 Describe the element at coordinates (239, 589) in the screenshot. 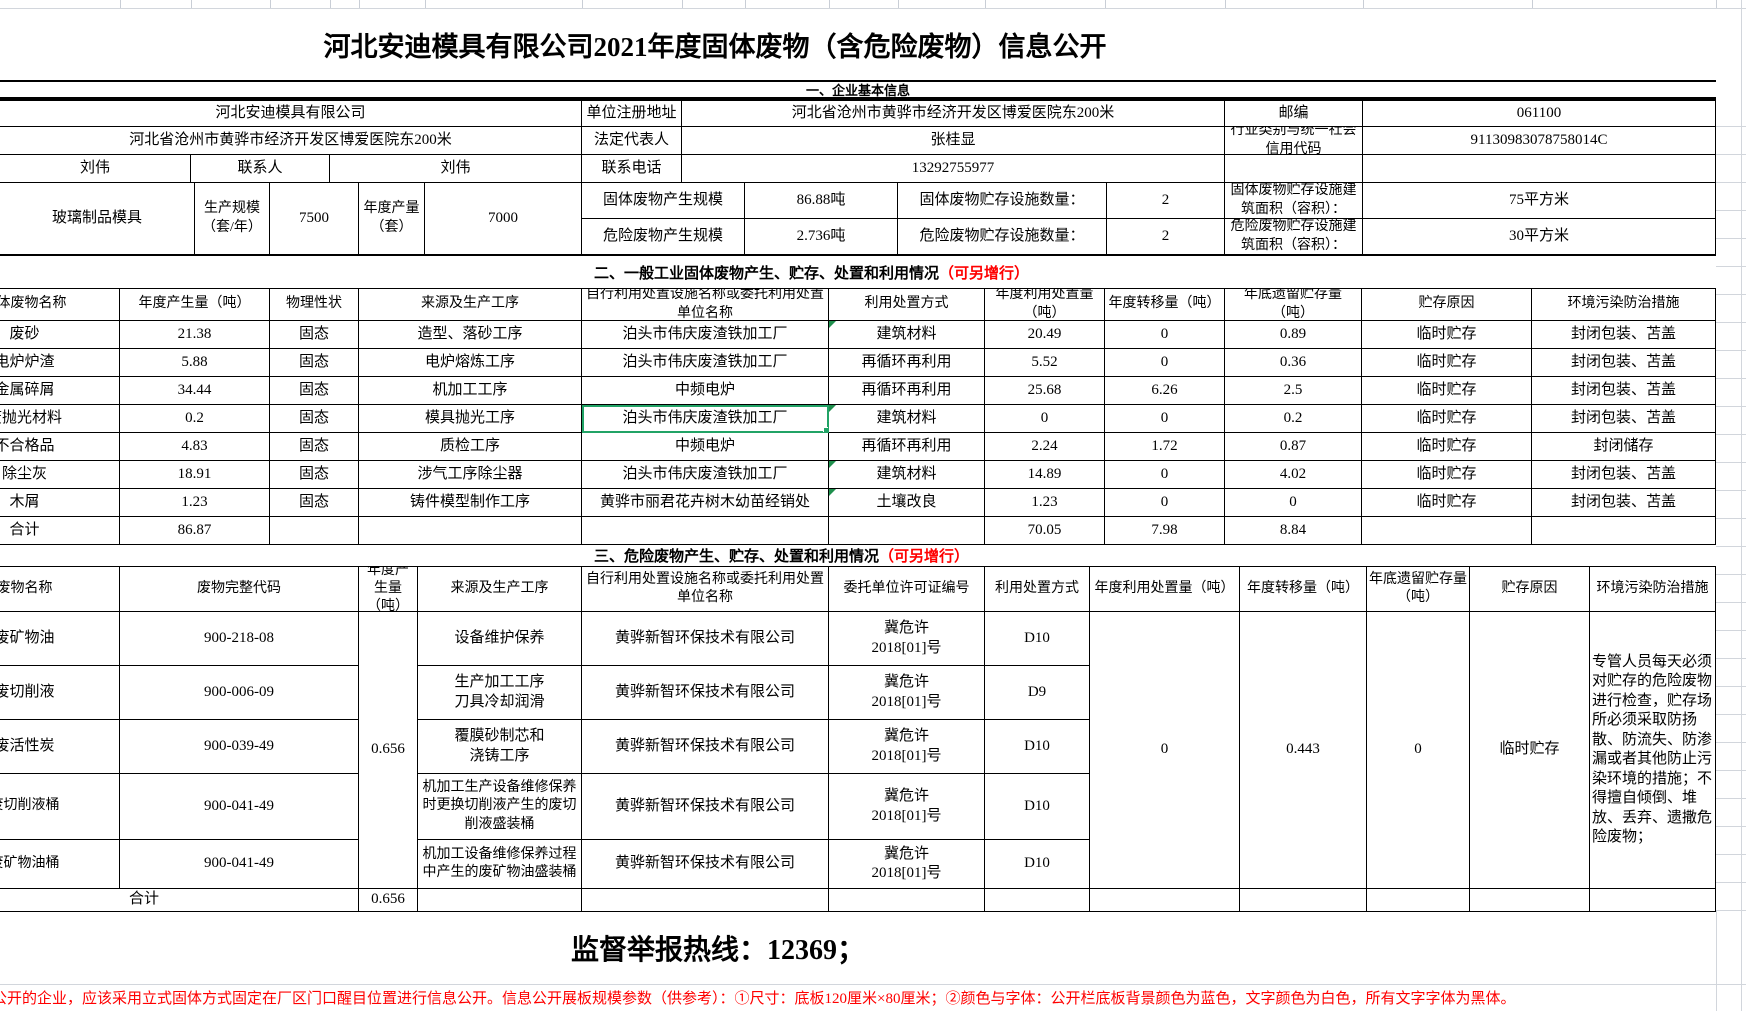

I see `header-waste-code: 废物完整代码` at that location.